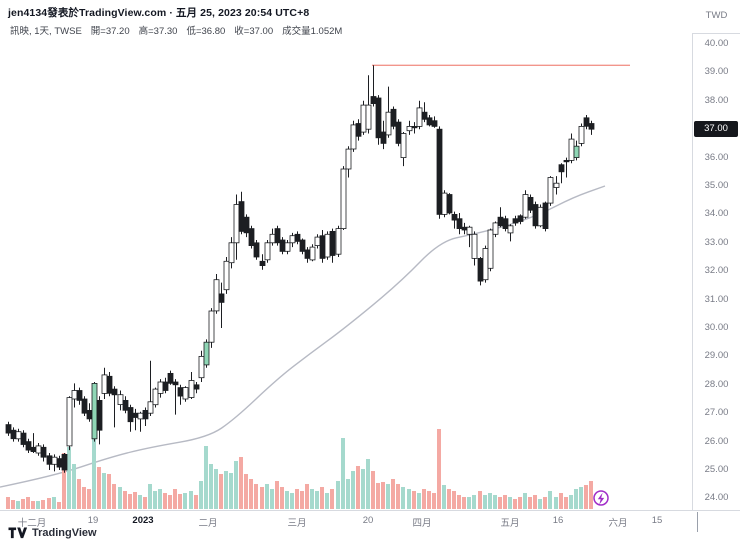 The image size is (740, 546). Describe the element at coordinates (206, 31) in the screenshot. I see `ohlc-low: 低=36.80` at that location.